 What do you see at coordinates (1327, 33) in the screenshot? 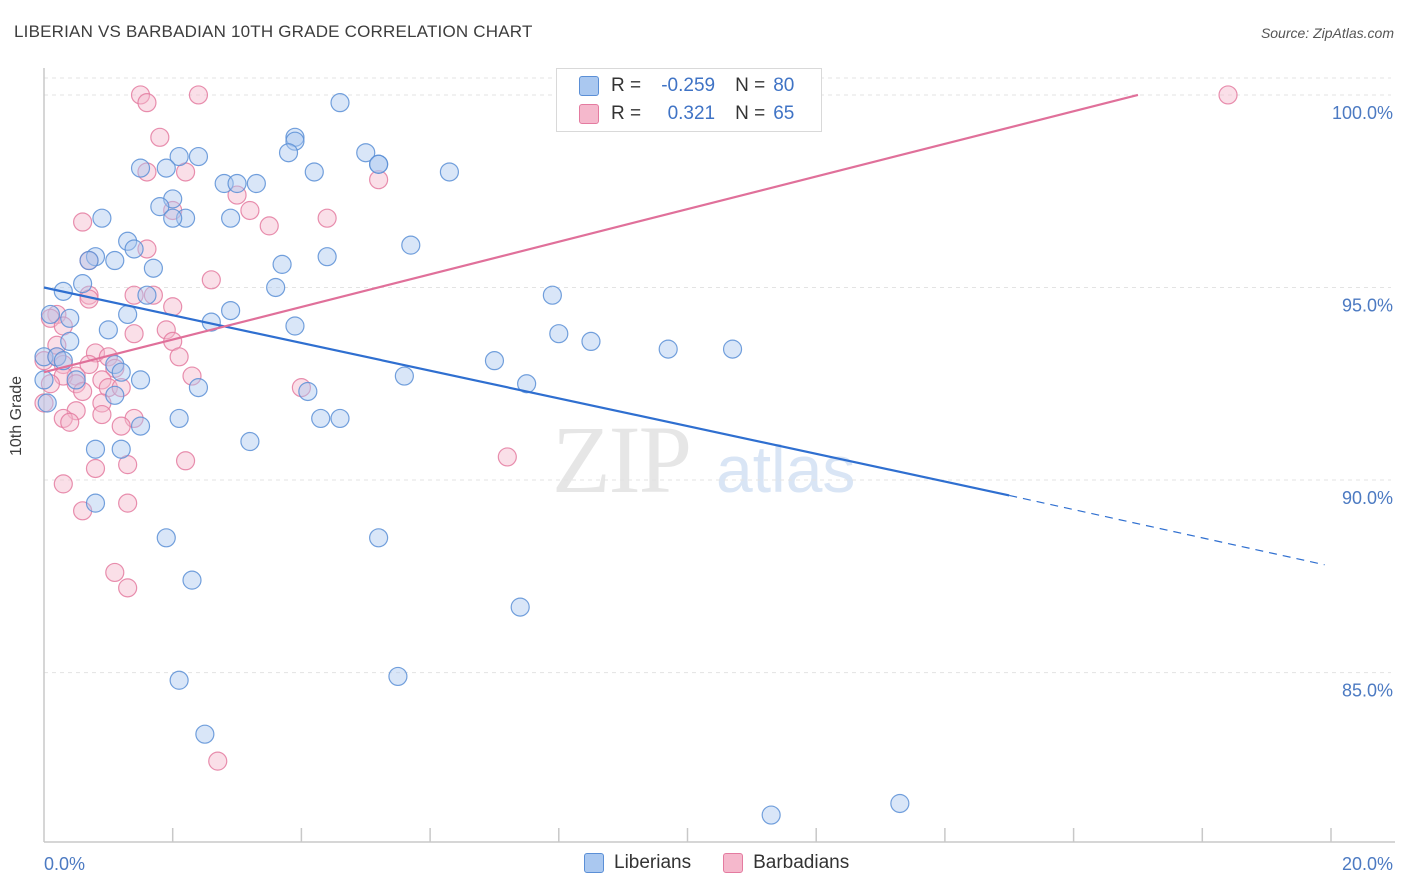
I see `source-note: Source: ZipAtlas.com` at bounding box center [1327, 33].